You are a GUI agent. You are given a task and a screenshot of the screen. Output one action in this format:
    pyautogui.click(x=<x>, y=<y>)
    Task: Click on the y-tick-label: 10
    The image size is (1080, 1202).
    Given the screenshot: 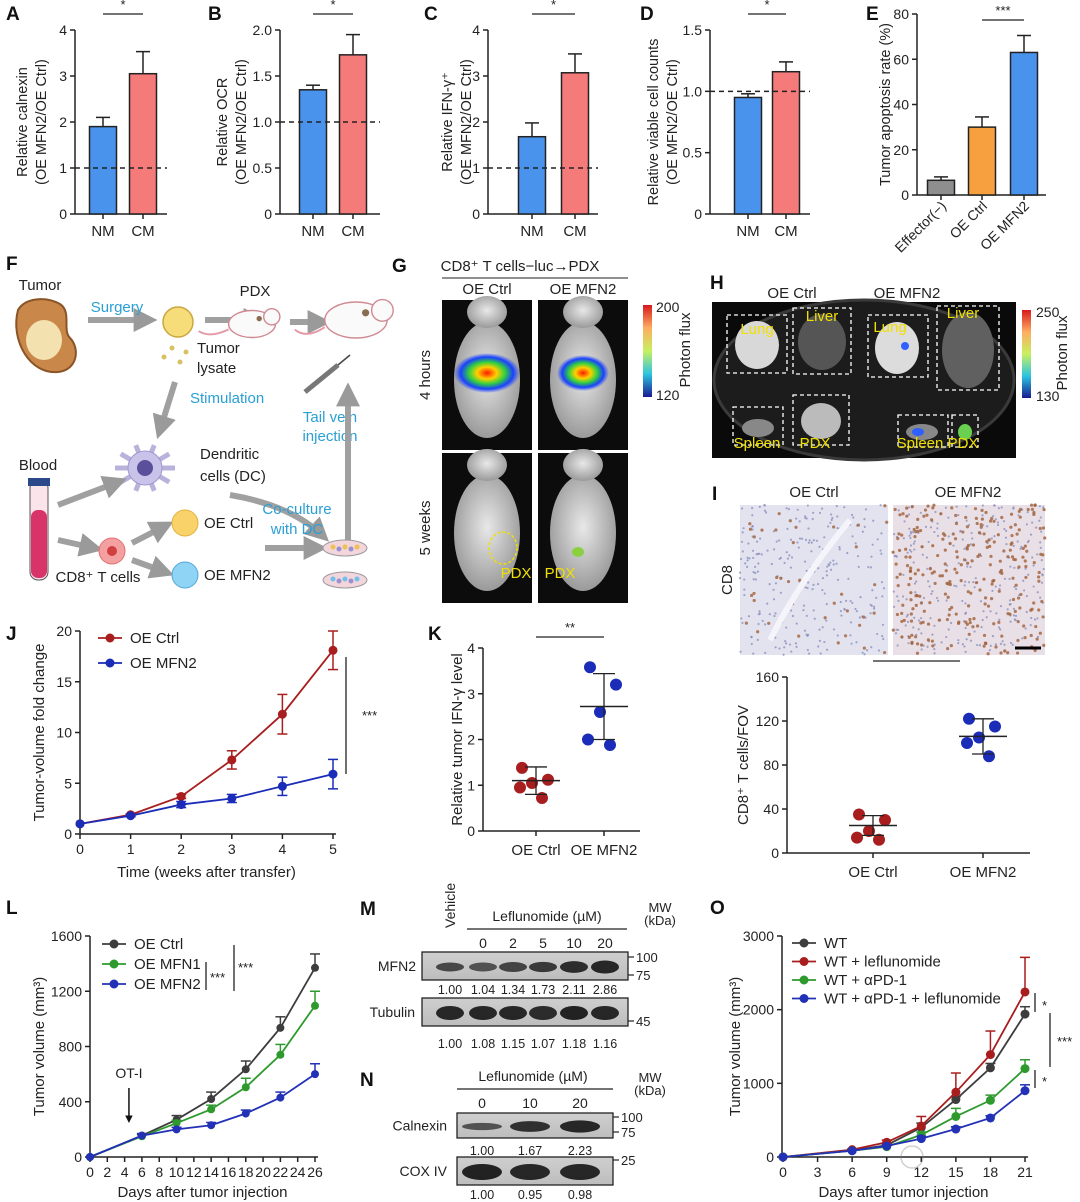 What is the action you would take?
    pyautogui.click(x=64, y=733)
    